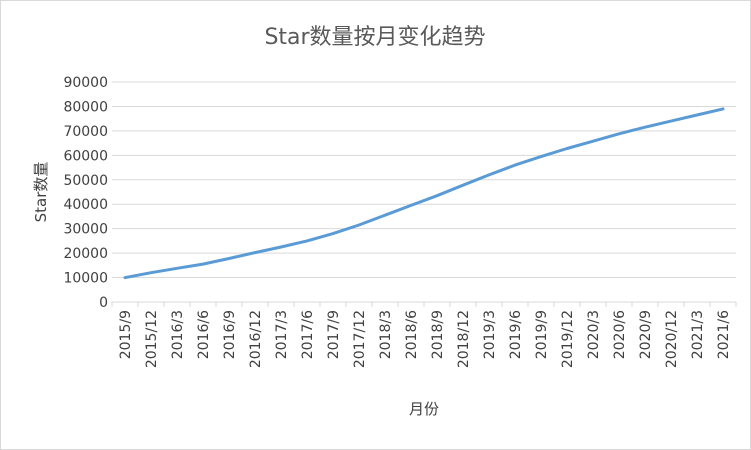  Describe the element at coordinates (568, 339) in the screenshot. I see `x-tick-label: 2019/12` at that location.